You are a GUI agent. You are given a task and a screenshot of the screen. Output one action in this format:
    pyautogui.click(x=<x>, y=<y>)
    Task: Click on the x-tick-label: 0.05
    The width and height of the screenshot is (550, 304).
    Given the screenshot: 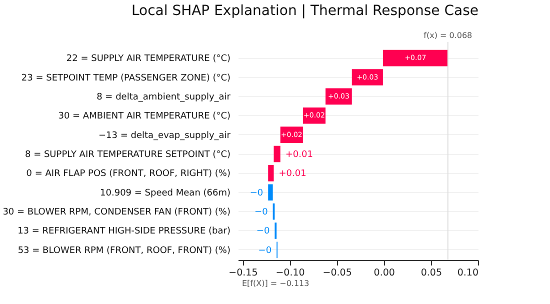 What is the action you would take?
    pyautogui.click(x=431, y=273)
    